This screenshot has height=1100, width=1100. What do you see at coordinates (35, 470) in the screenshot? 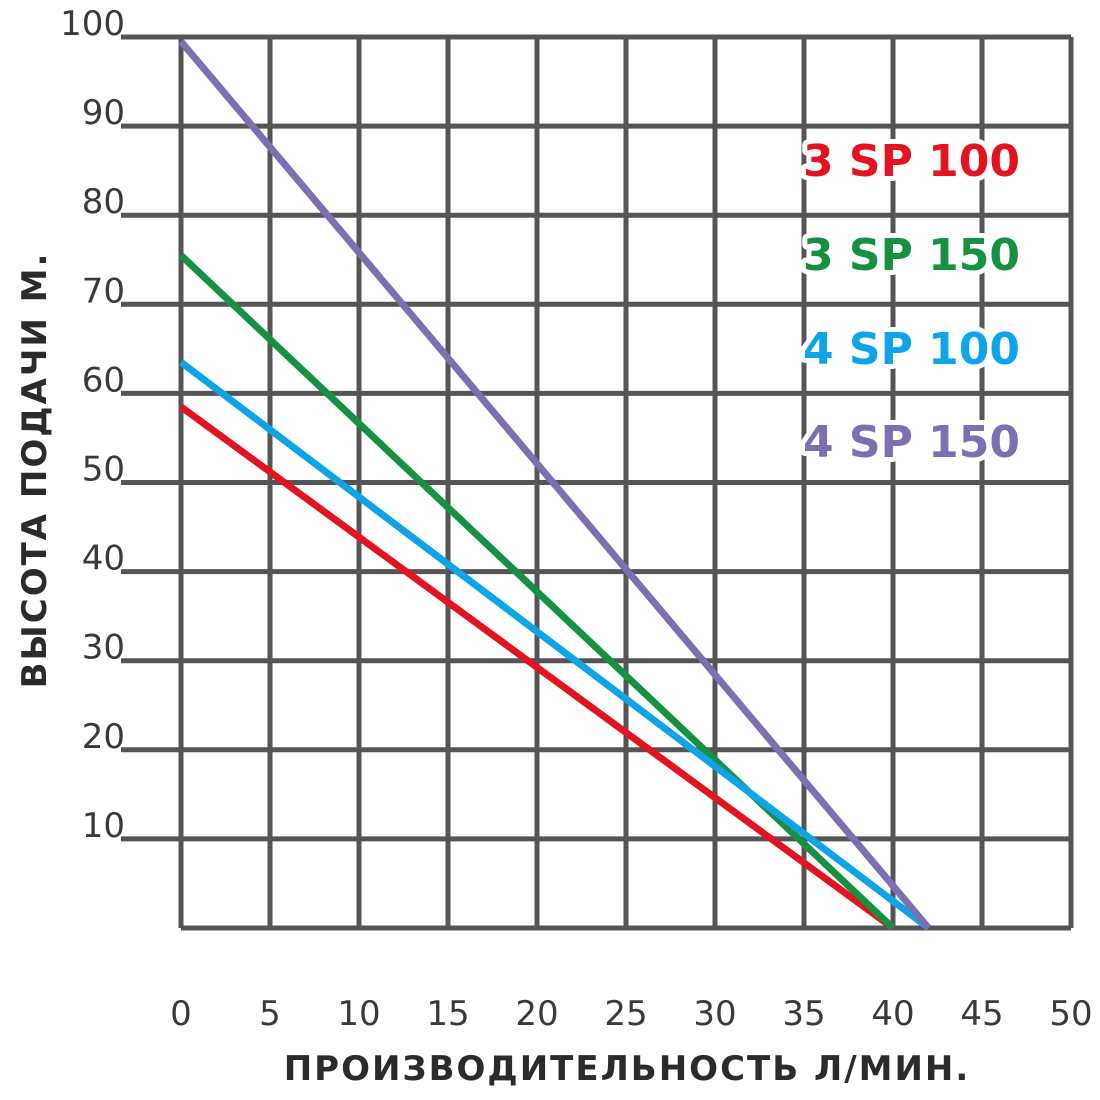
I see `y-axis-title: ВЫСОТА ПОДАЧИ М.` at bounding box center [35, 470].